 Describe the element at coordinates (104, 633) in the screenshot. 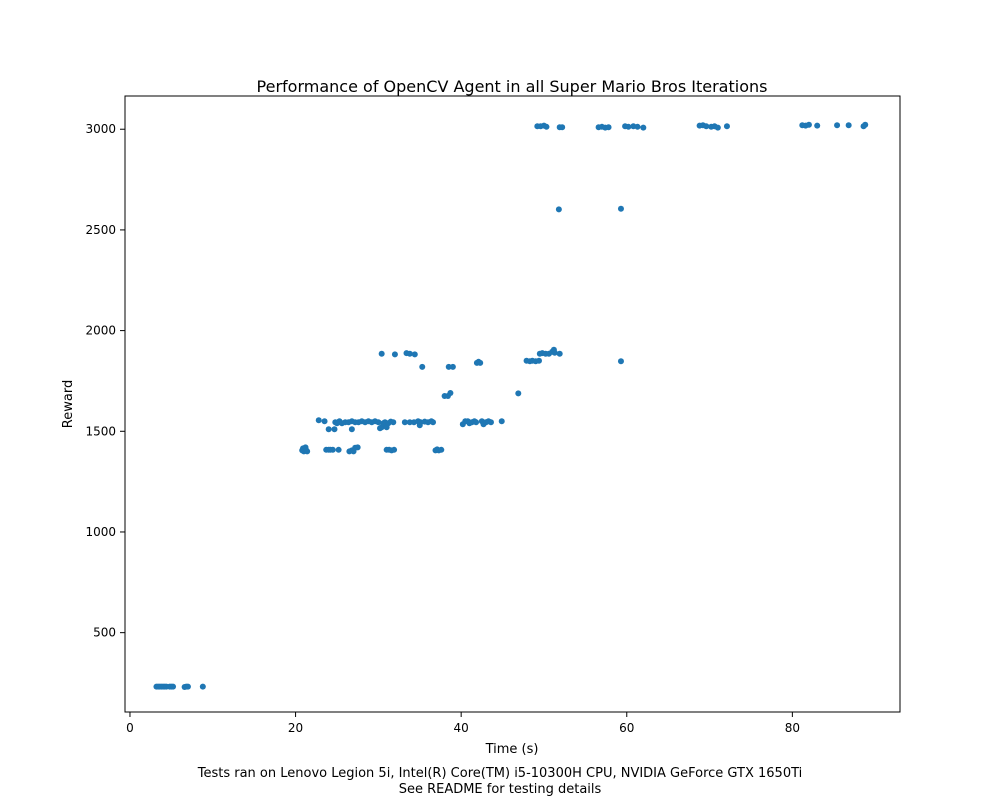

I see `y-tick-label: 500` at that location.